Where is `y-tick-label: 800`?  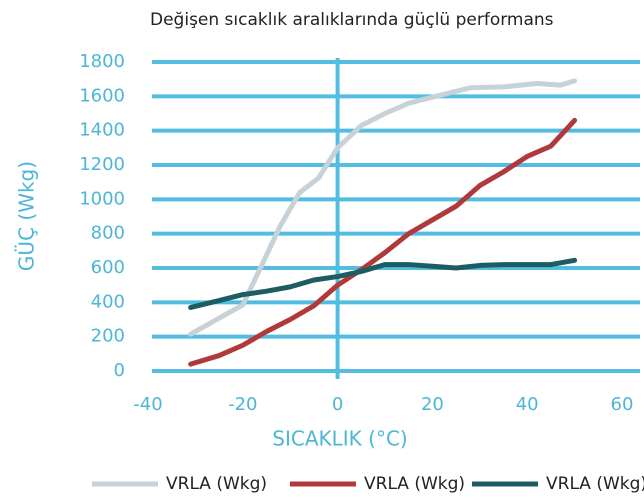 y-tick-label: 800 is located at coordinates (108, 233).